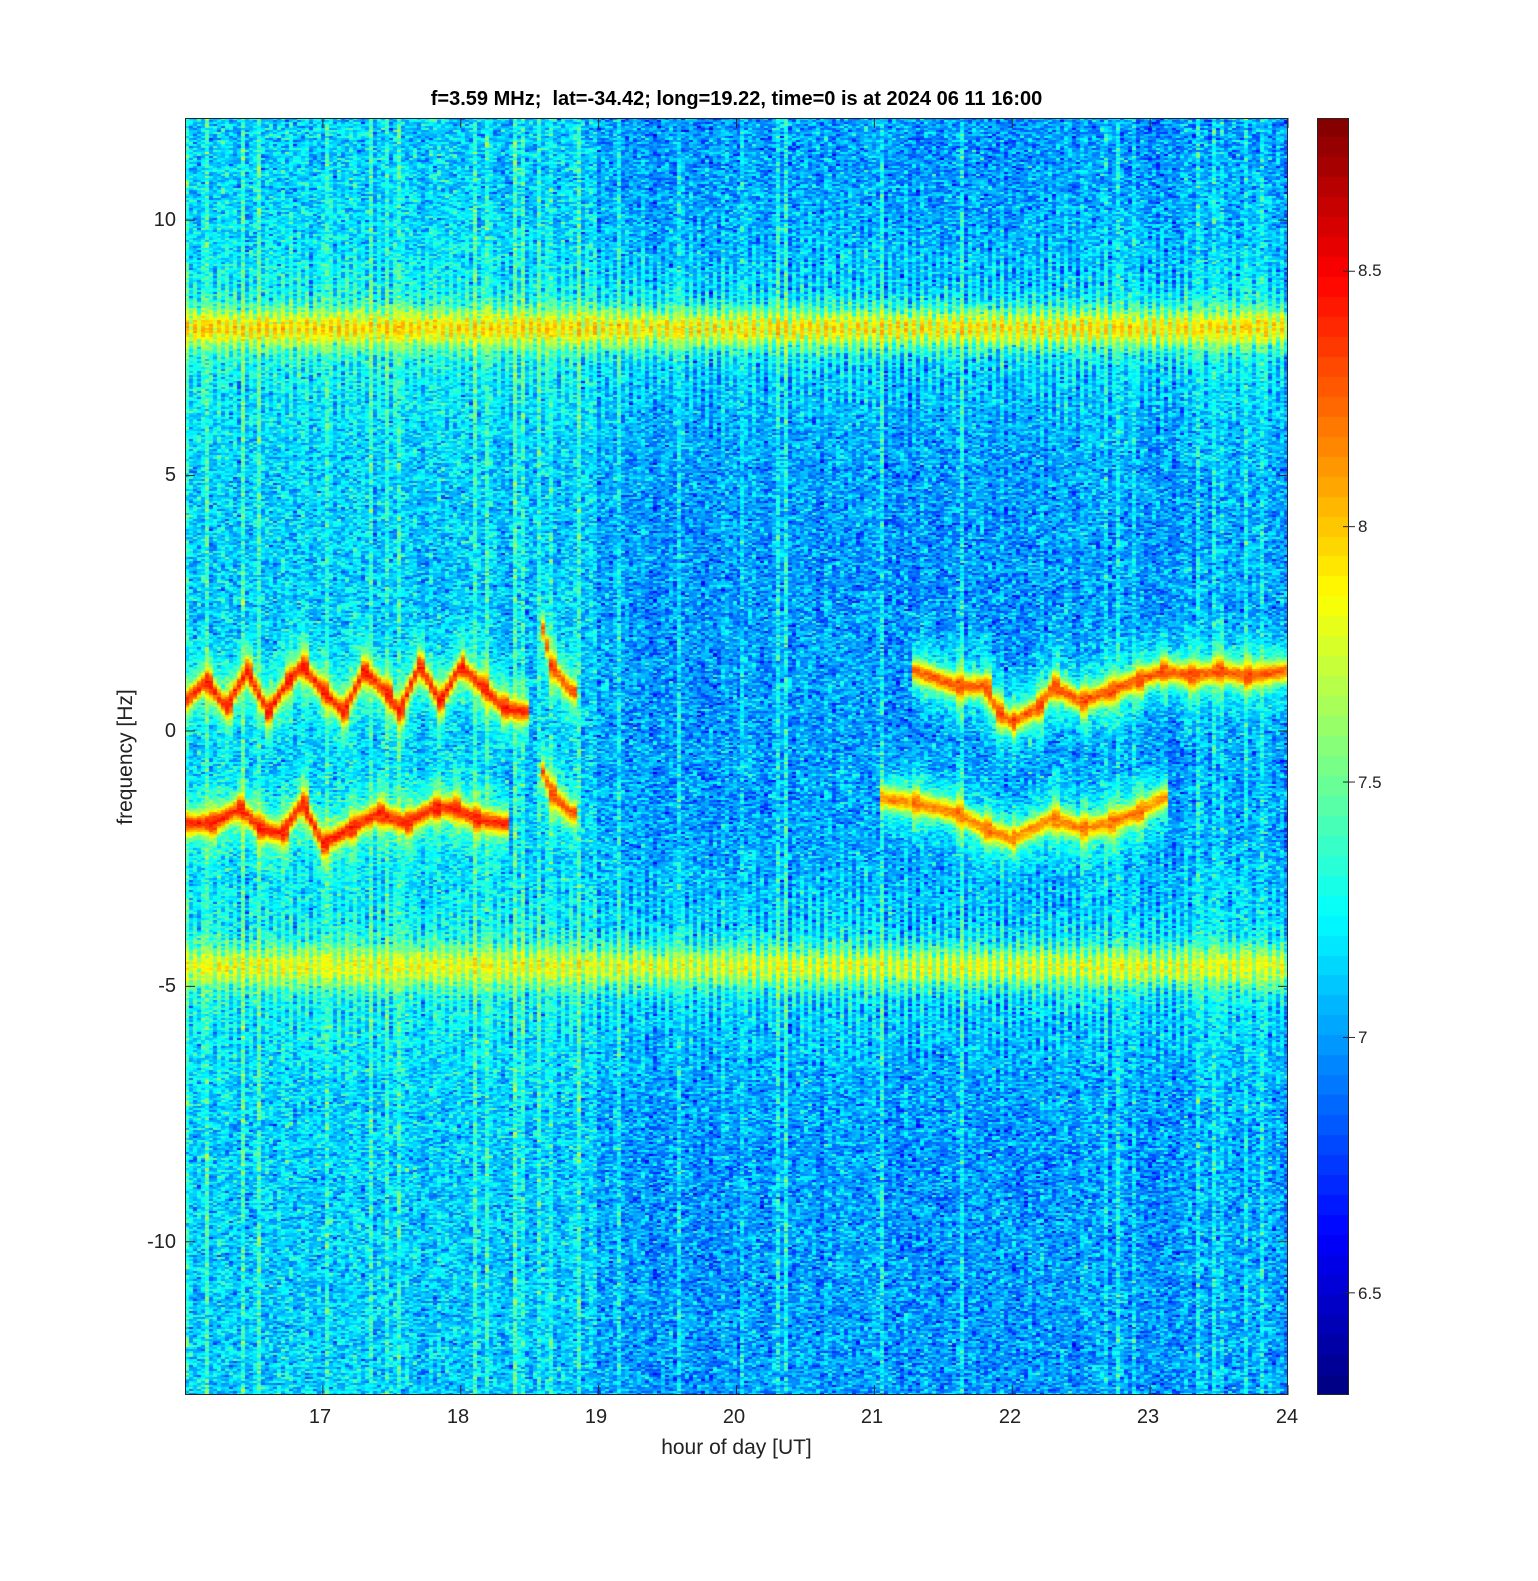 Image resolution: width=1538 pixels, height=1581 pixels. What do you see at coordinates (1370, 270) in the screenshot?
I see `colorbar-tick-label: 8.5` at bounding box center [1370, 270].